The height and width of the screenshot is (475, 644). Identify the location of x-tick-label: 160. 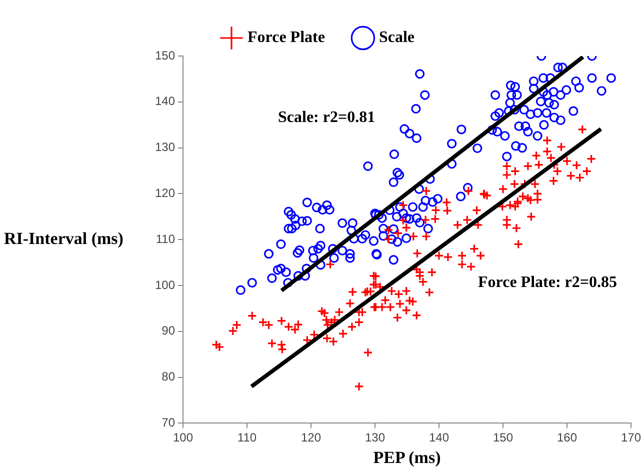
(567, 437).